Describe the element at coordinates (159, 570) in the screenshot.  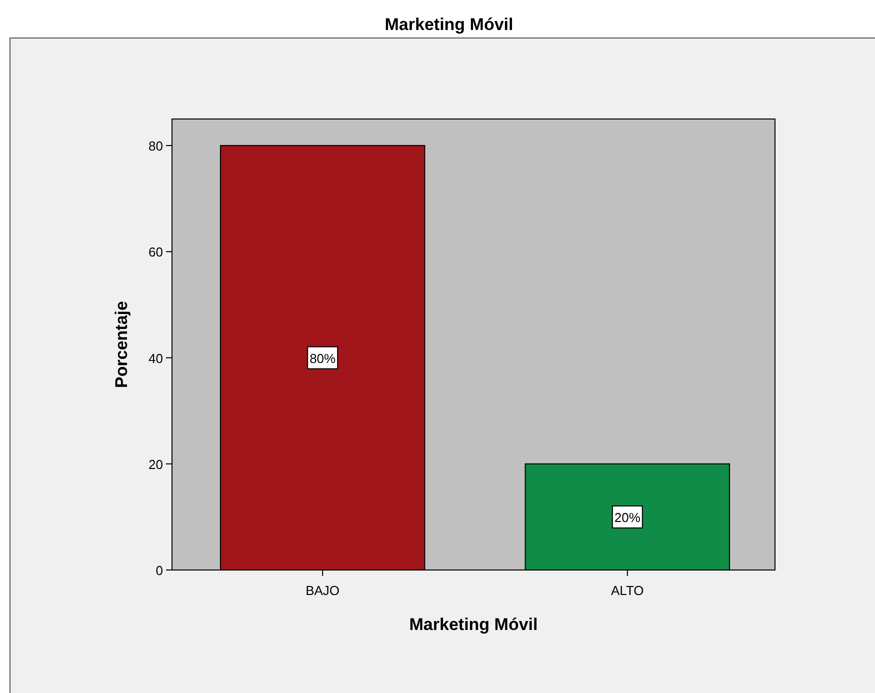
I see `y-tick-label: 0` at that location.